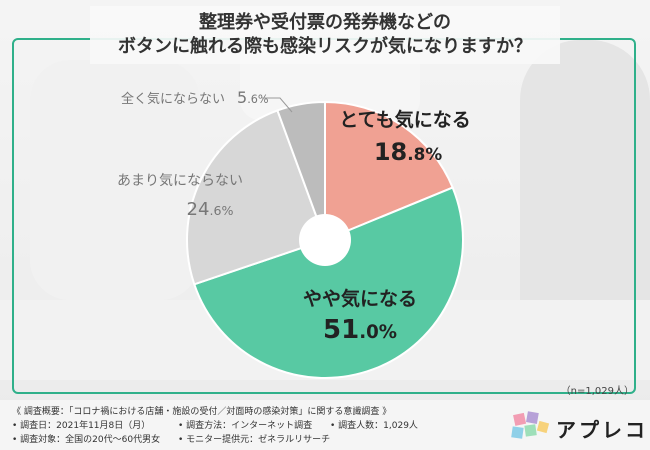 Image resolution: width=650 pixels, height=450 pixels. I want to click on slice-value-label: 18.8%, so click(408, 152).